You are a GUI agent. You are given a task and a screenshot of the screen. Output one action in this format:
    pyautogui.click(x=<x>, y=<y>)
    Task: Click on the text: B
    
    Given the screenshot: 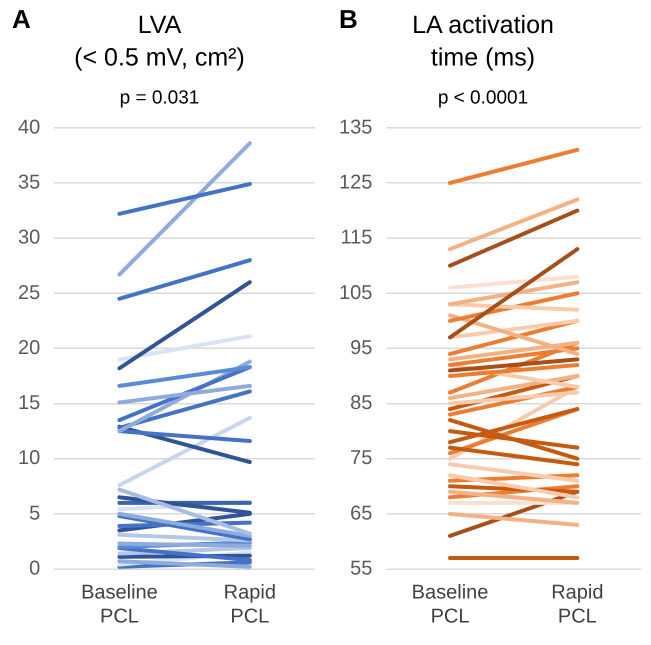 What is the action you would take?
    pyautogui.click(x=348, y=19)
    